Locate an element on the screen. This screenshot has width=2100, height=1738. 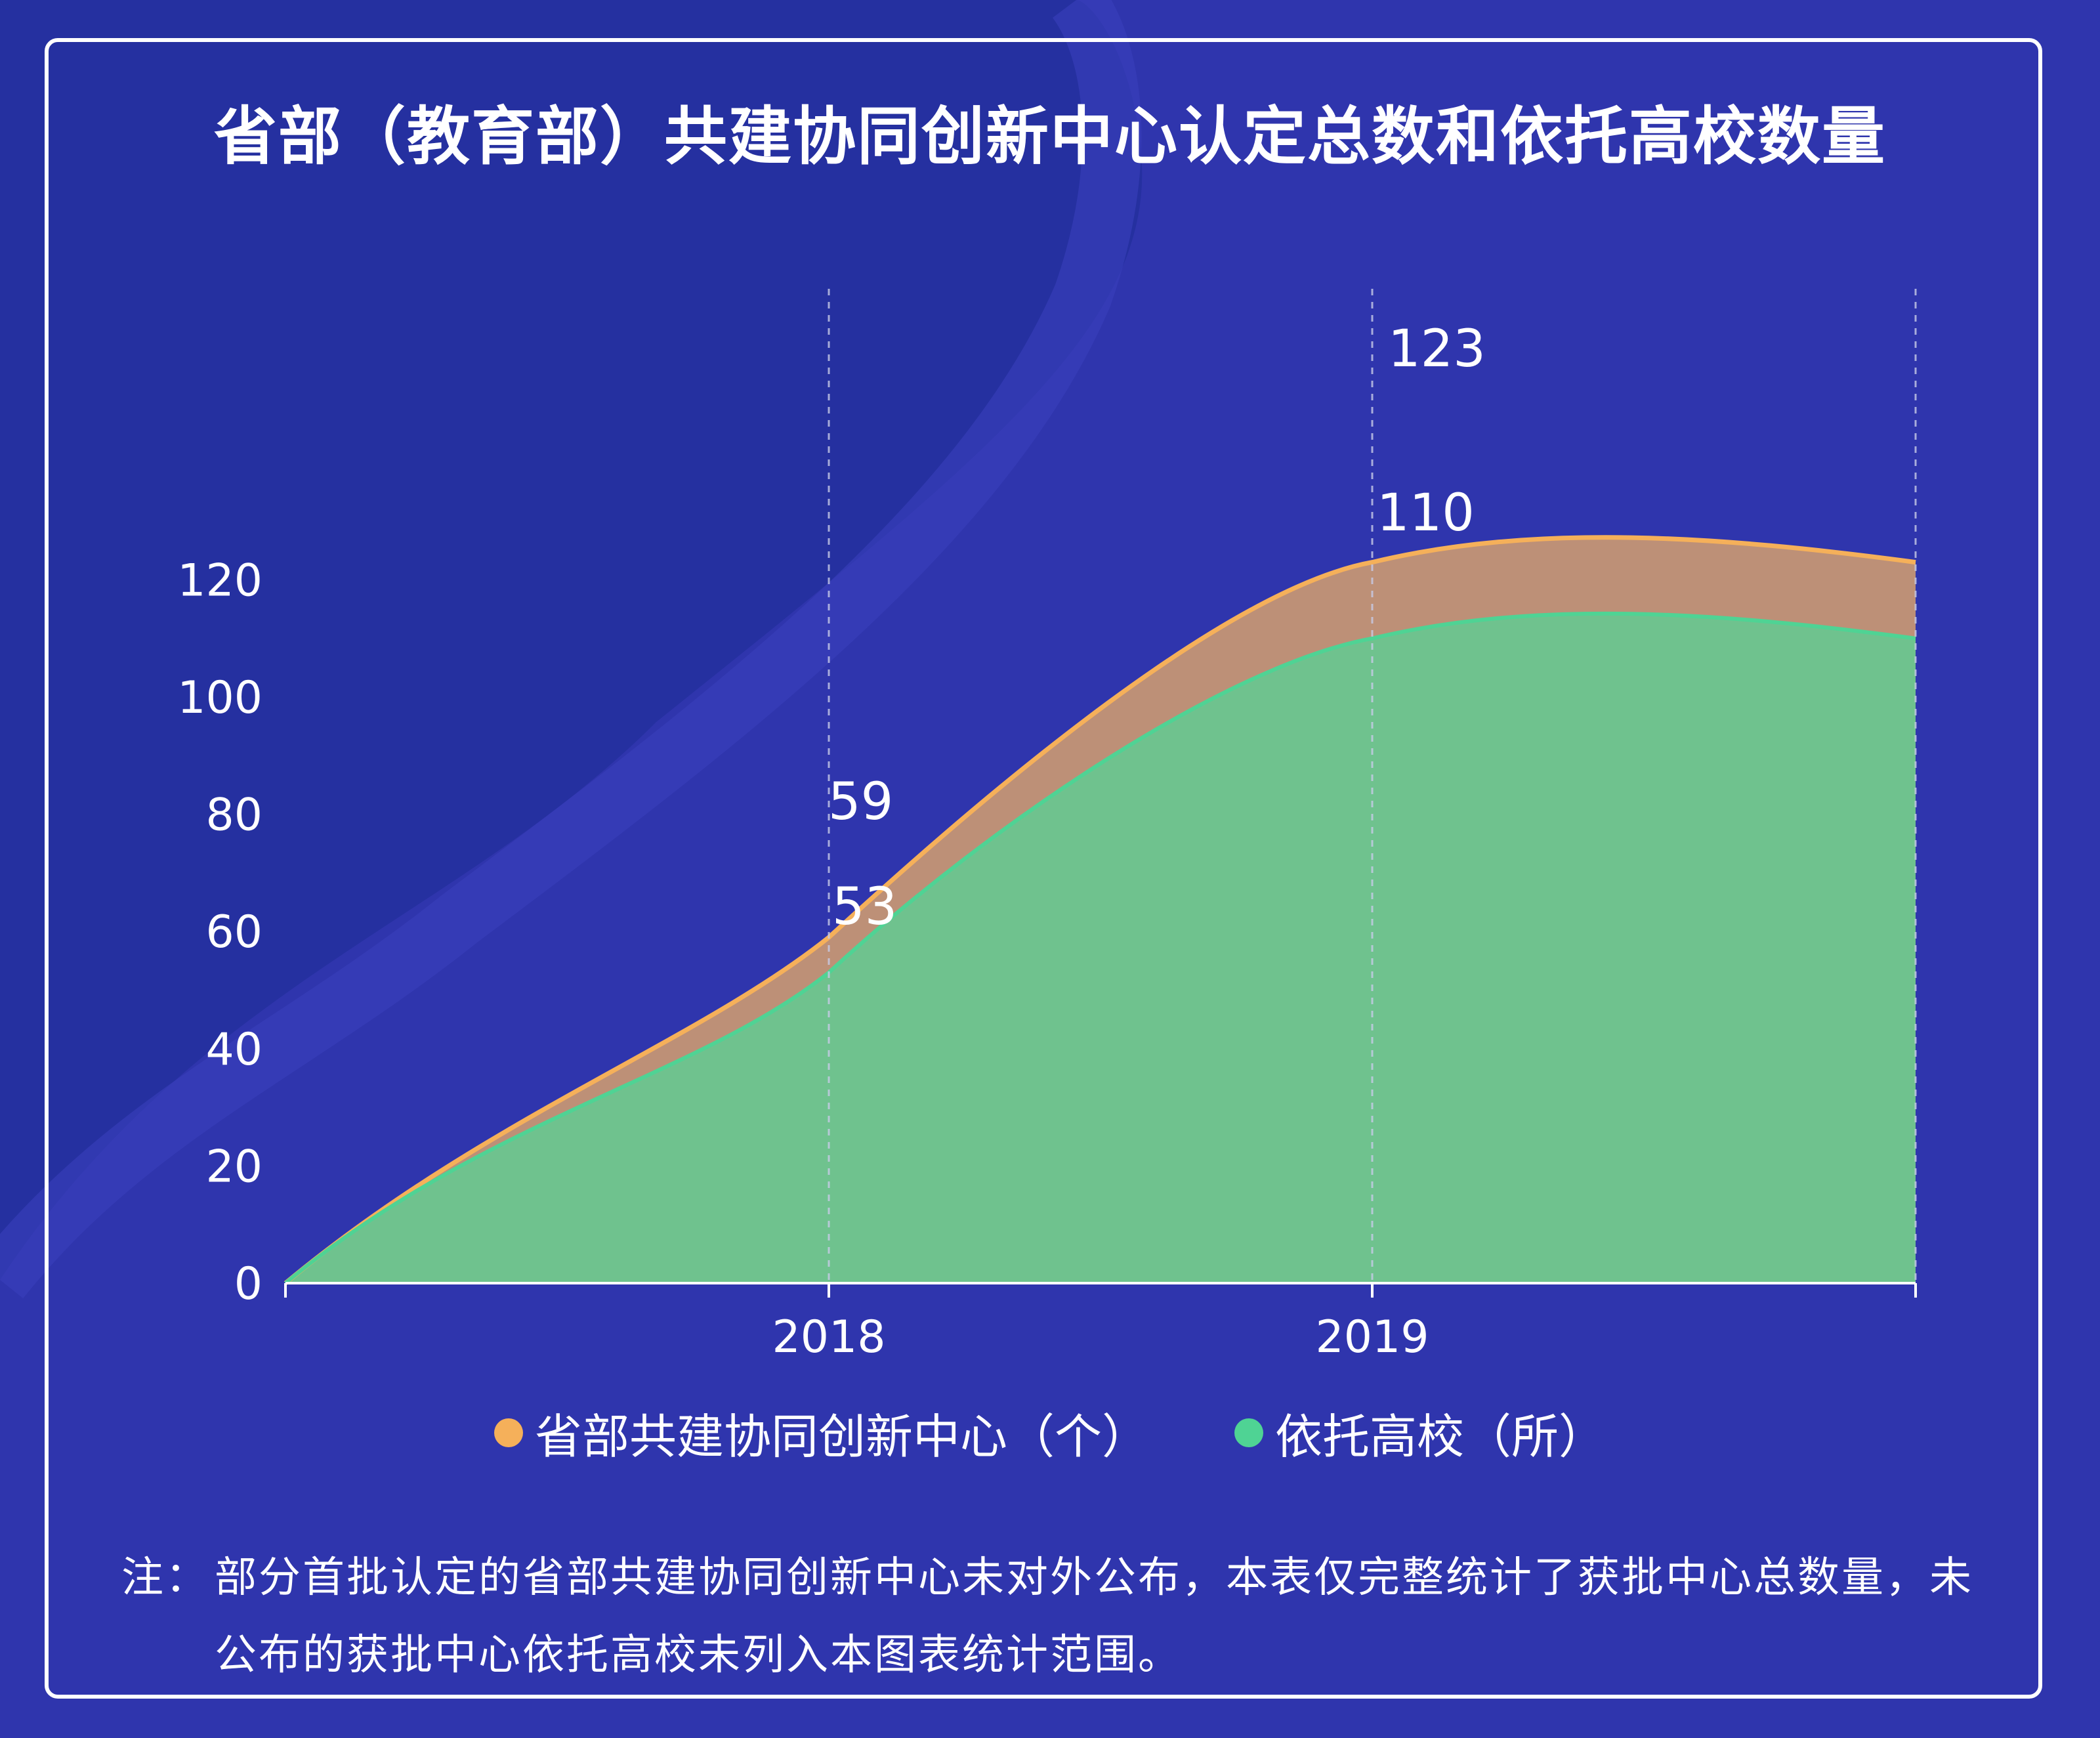
y-tick-label: 0 is located at coordinates (248, 1284).